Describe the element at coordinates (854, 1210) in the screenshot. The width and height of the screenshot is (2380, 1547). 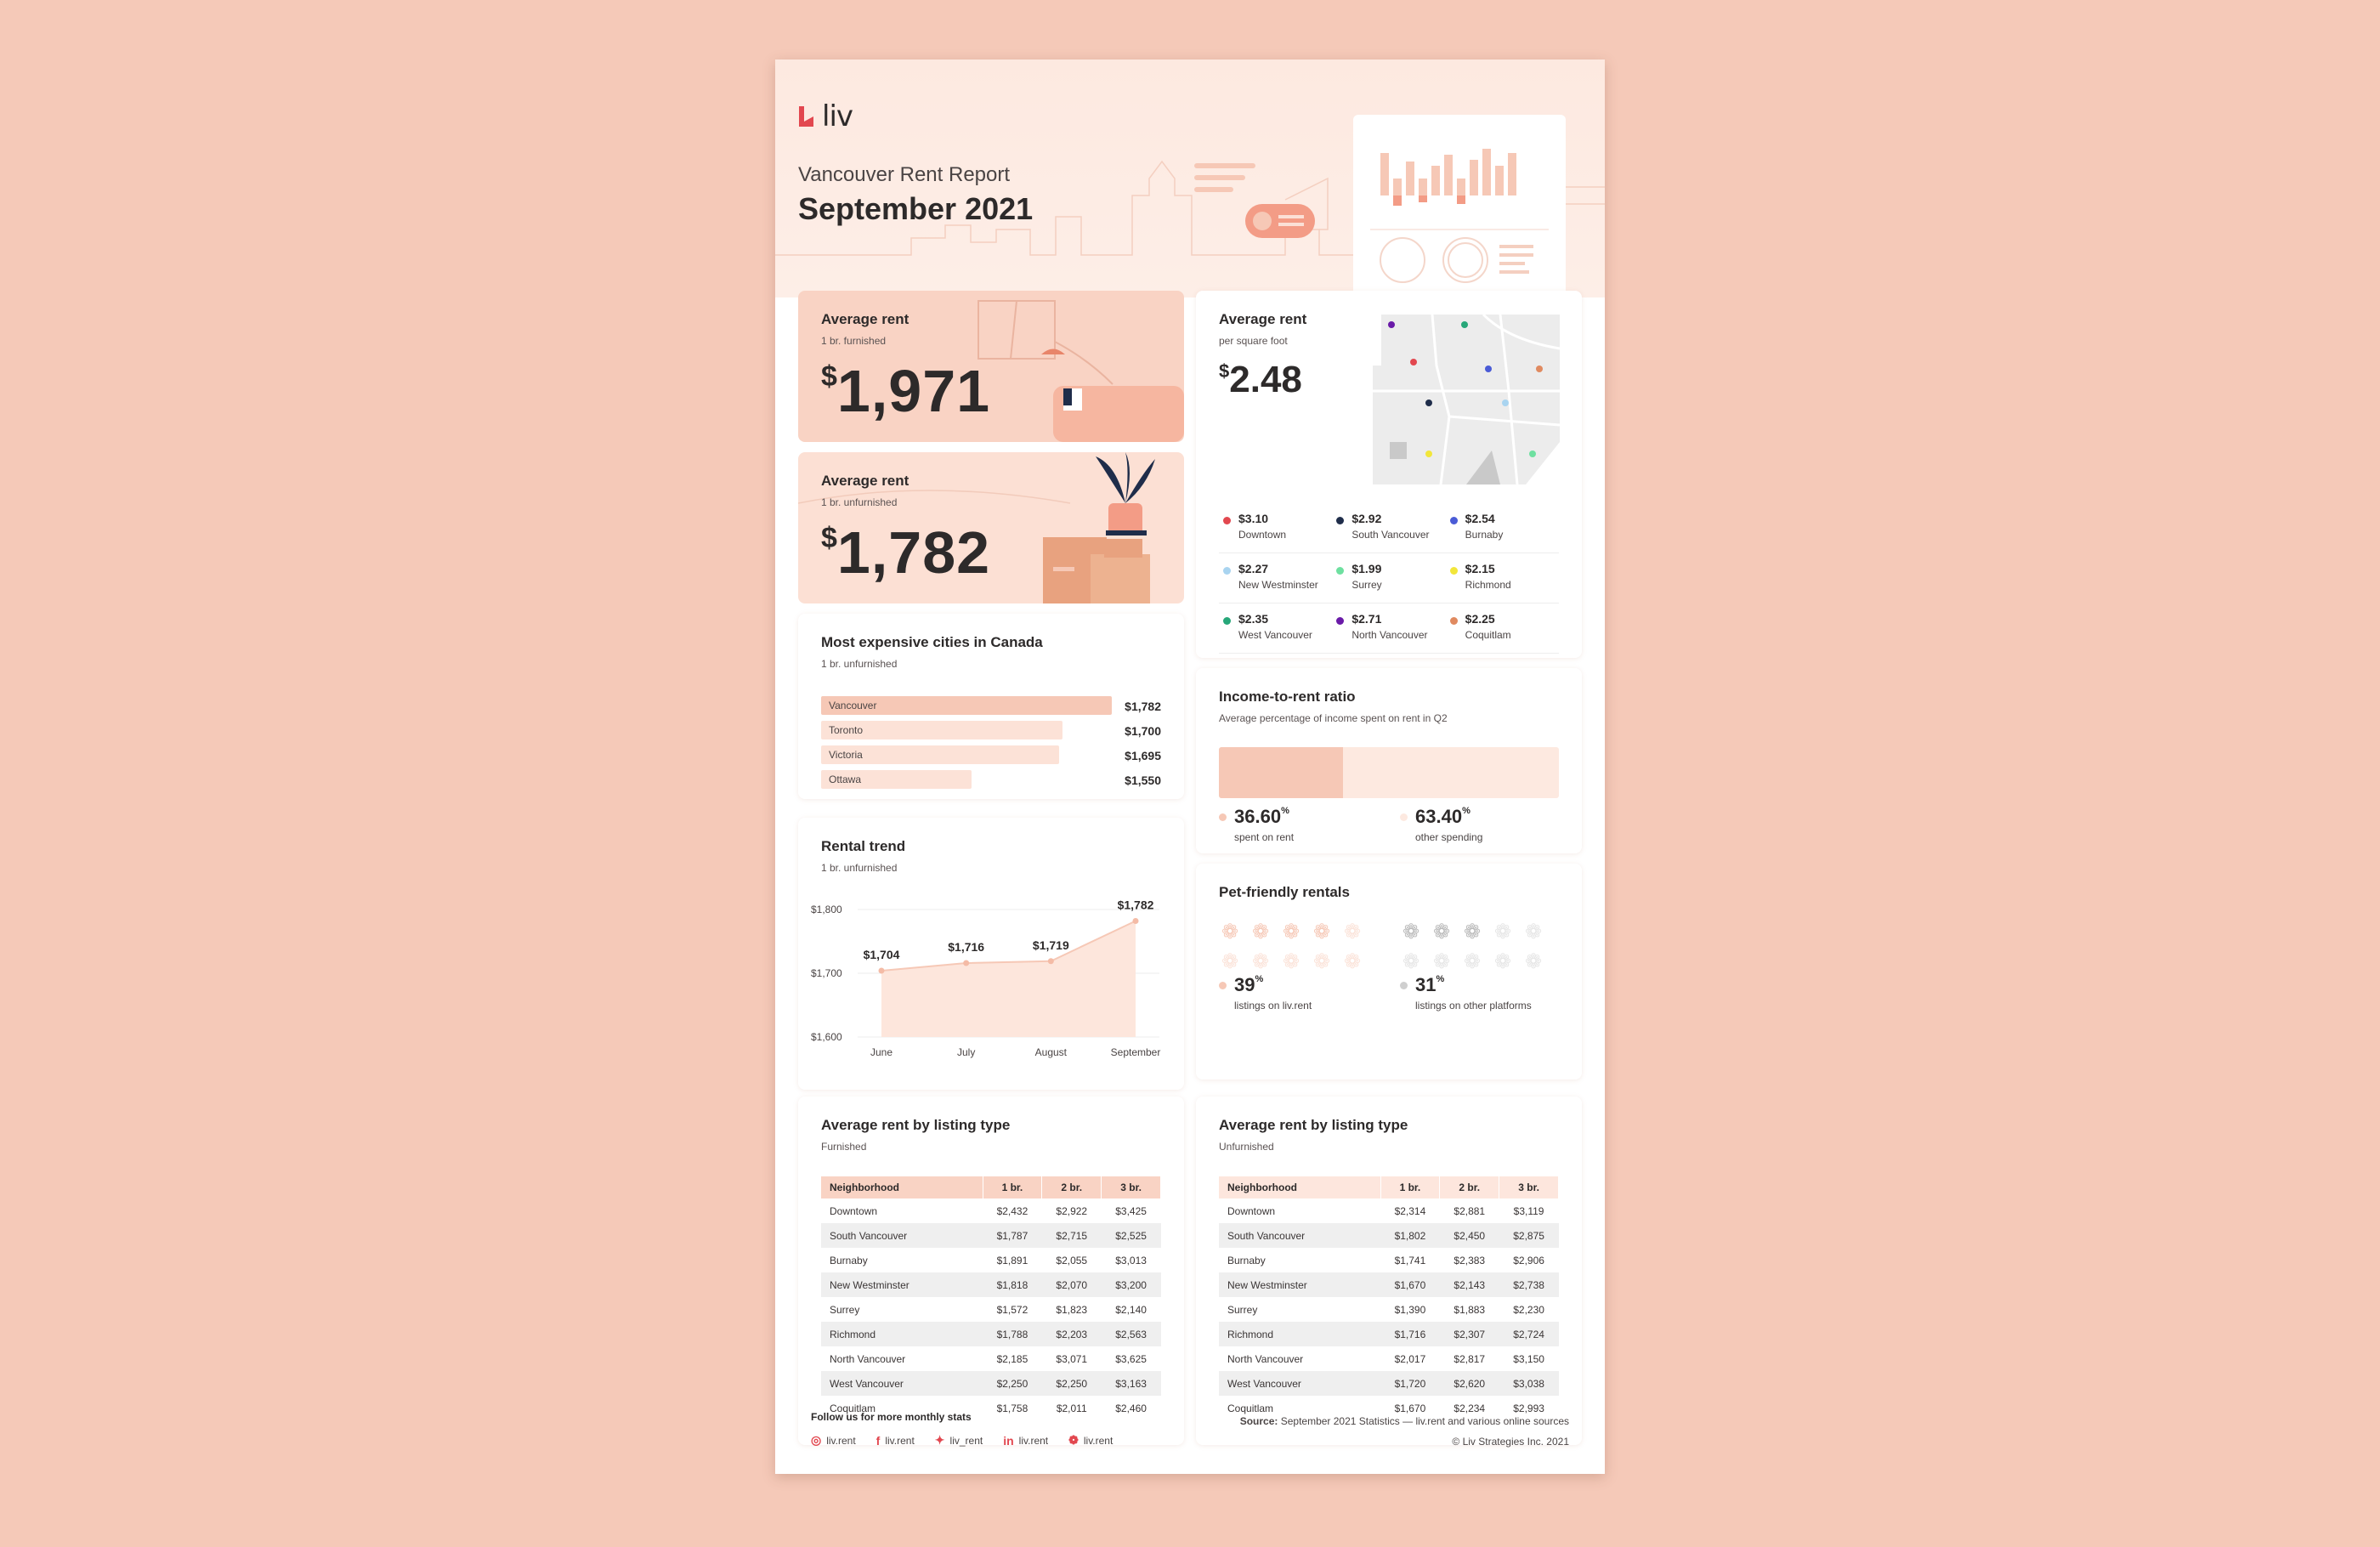
I see `neighborhood-cell: Downtown` at that location.